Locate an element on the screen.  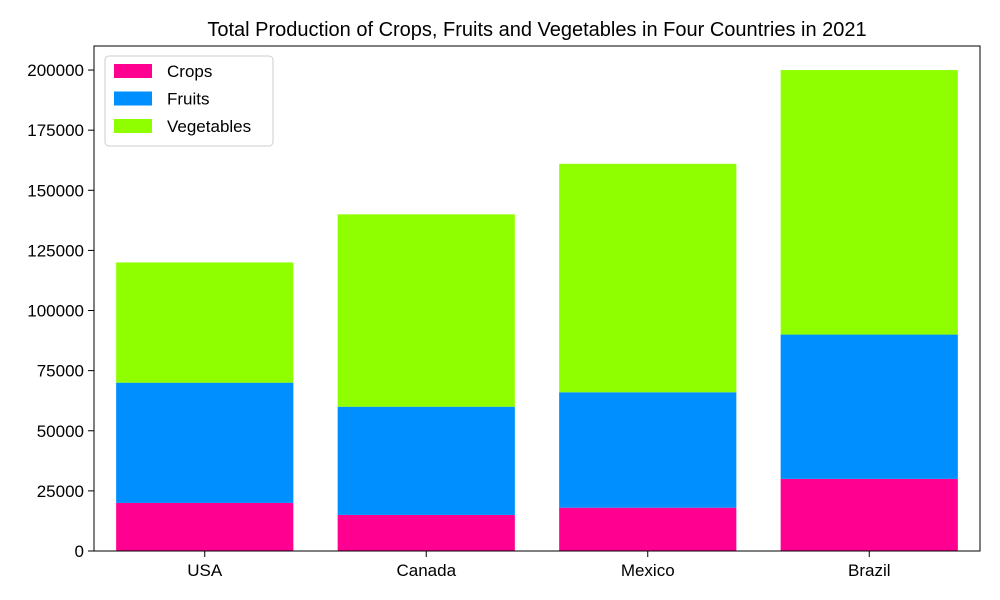
bar-mexico-vegetables is located at coordinates (648, 278).